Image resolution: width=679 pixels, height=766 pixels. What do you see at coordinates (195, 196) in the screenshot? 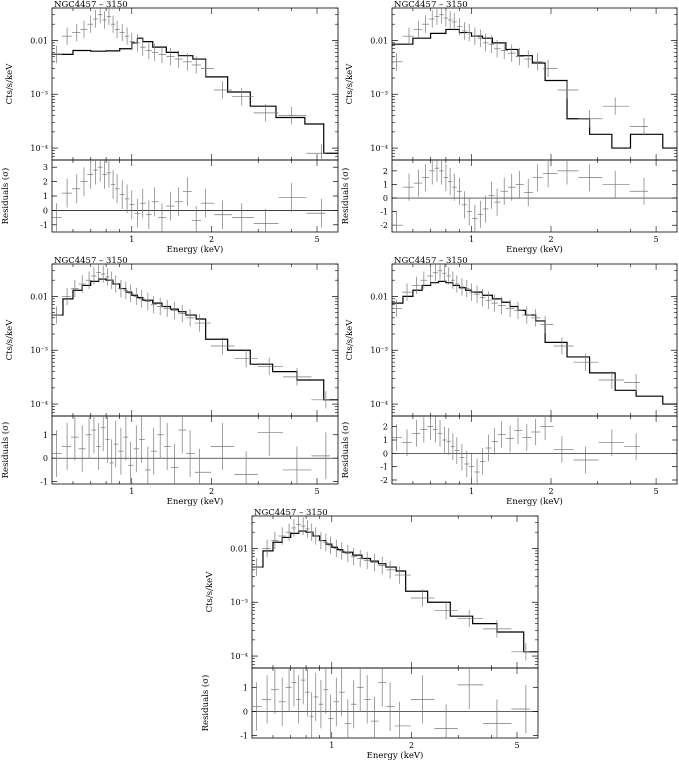
I see `residual-frame` at bounding box center [195, 196].